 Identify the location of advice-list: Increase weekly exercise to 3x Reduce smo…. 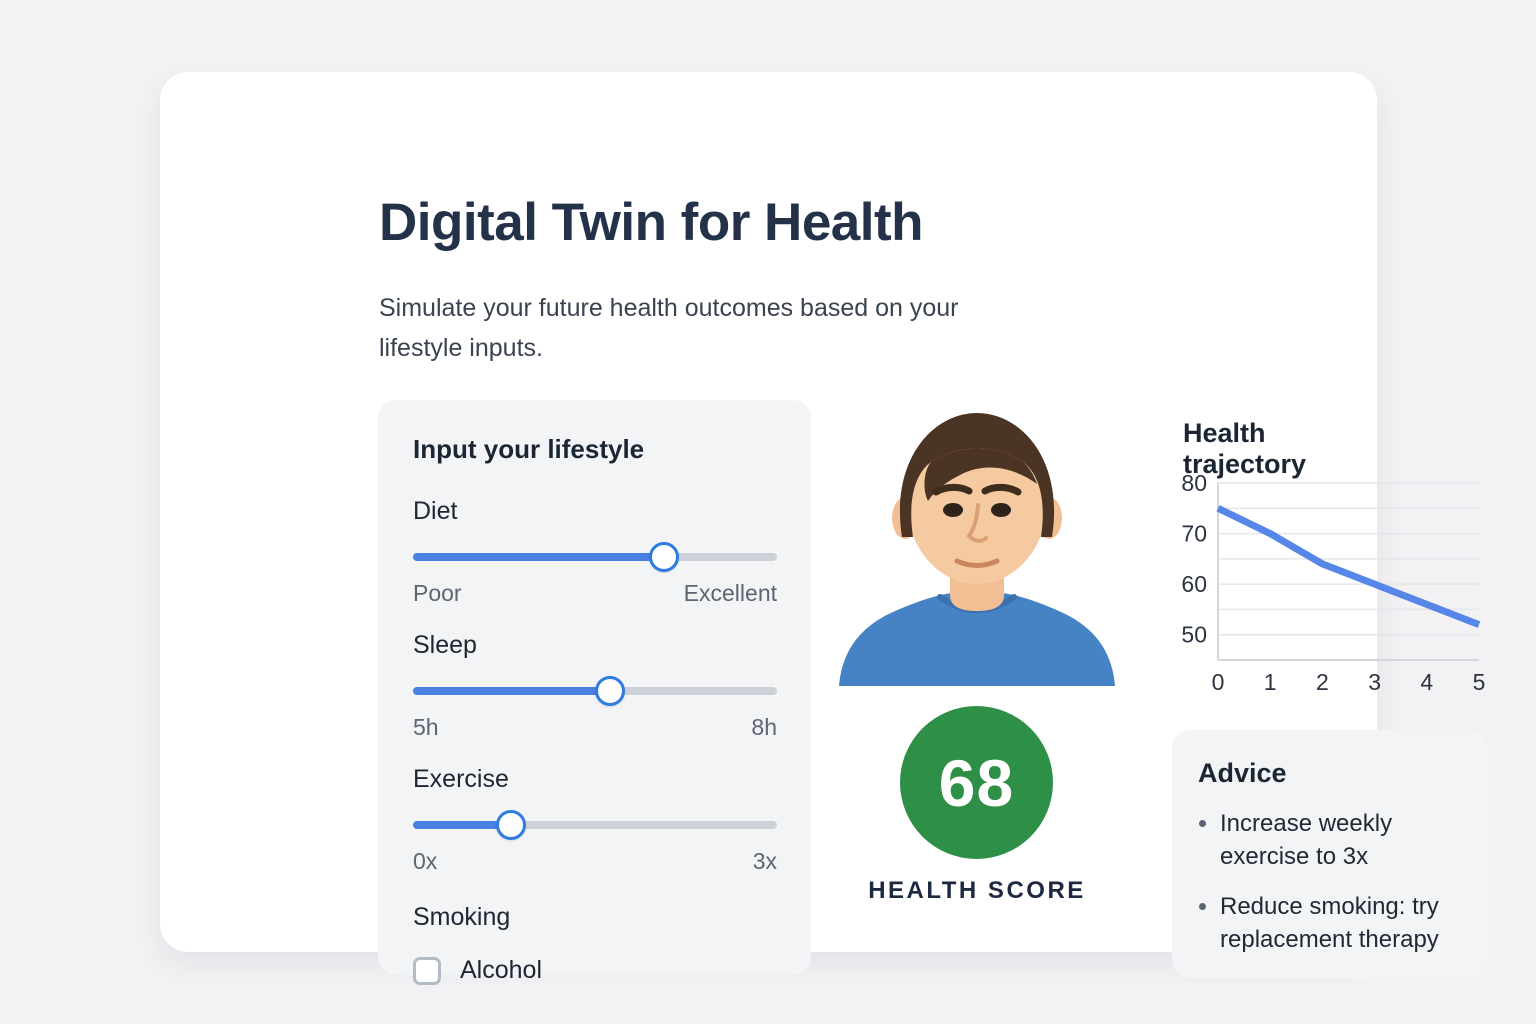
(1330, 881).